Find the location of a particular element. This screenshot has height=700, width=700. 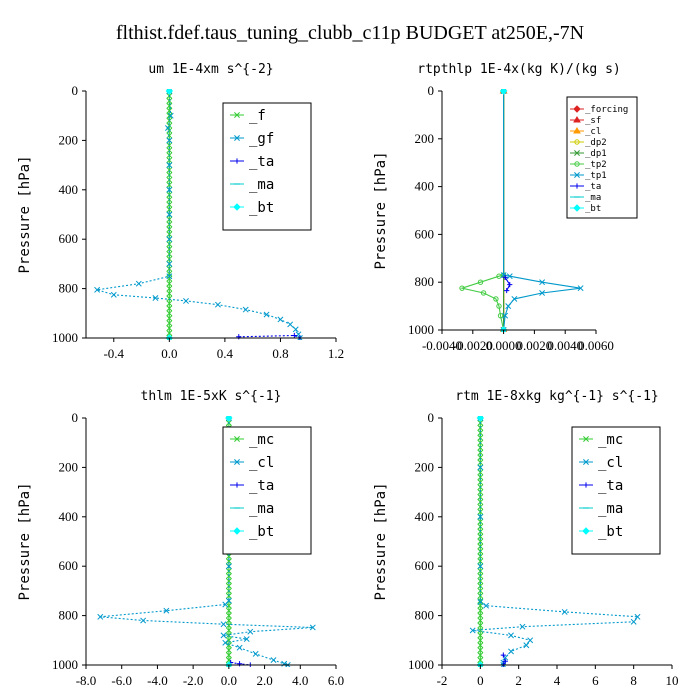

y-tick-label: 1000 is located at coordinates (421, 664).